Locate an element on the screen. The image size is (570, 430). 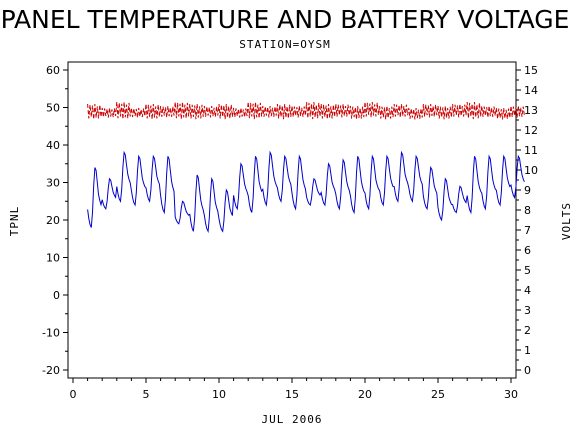
x-axis-label: JUL 2006 is located at coordinates (292, 419).